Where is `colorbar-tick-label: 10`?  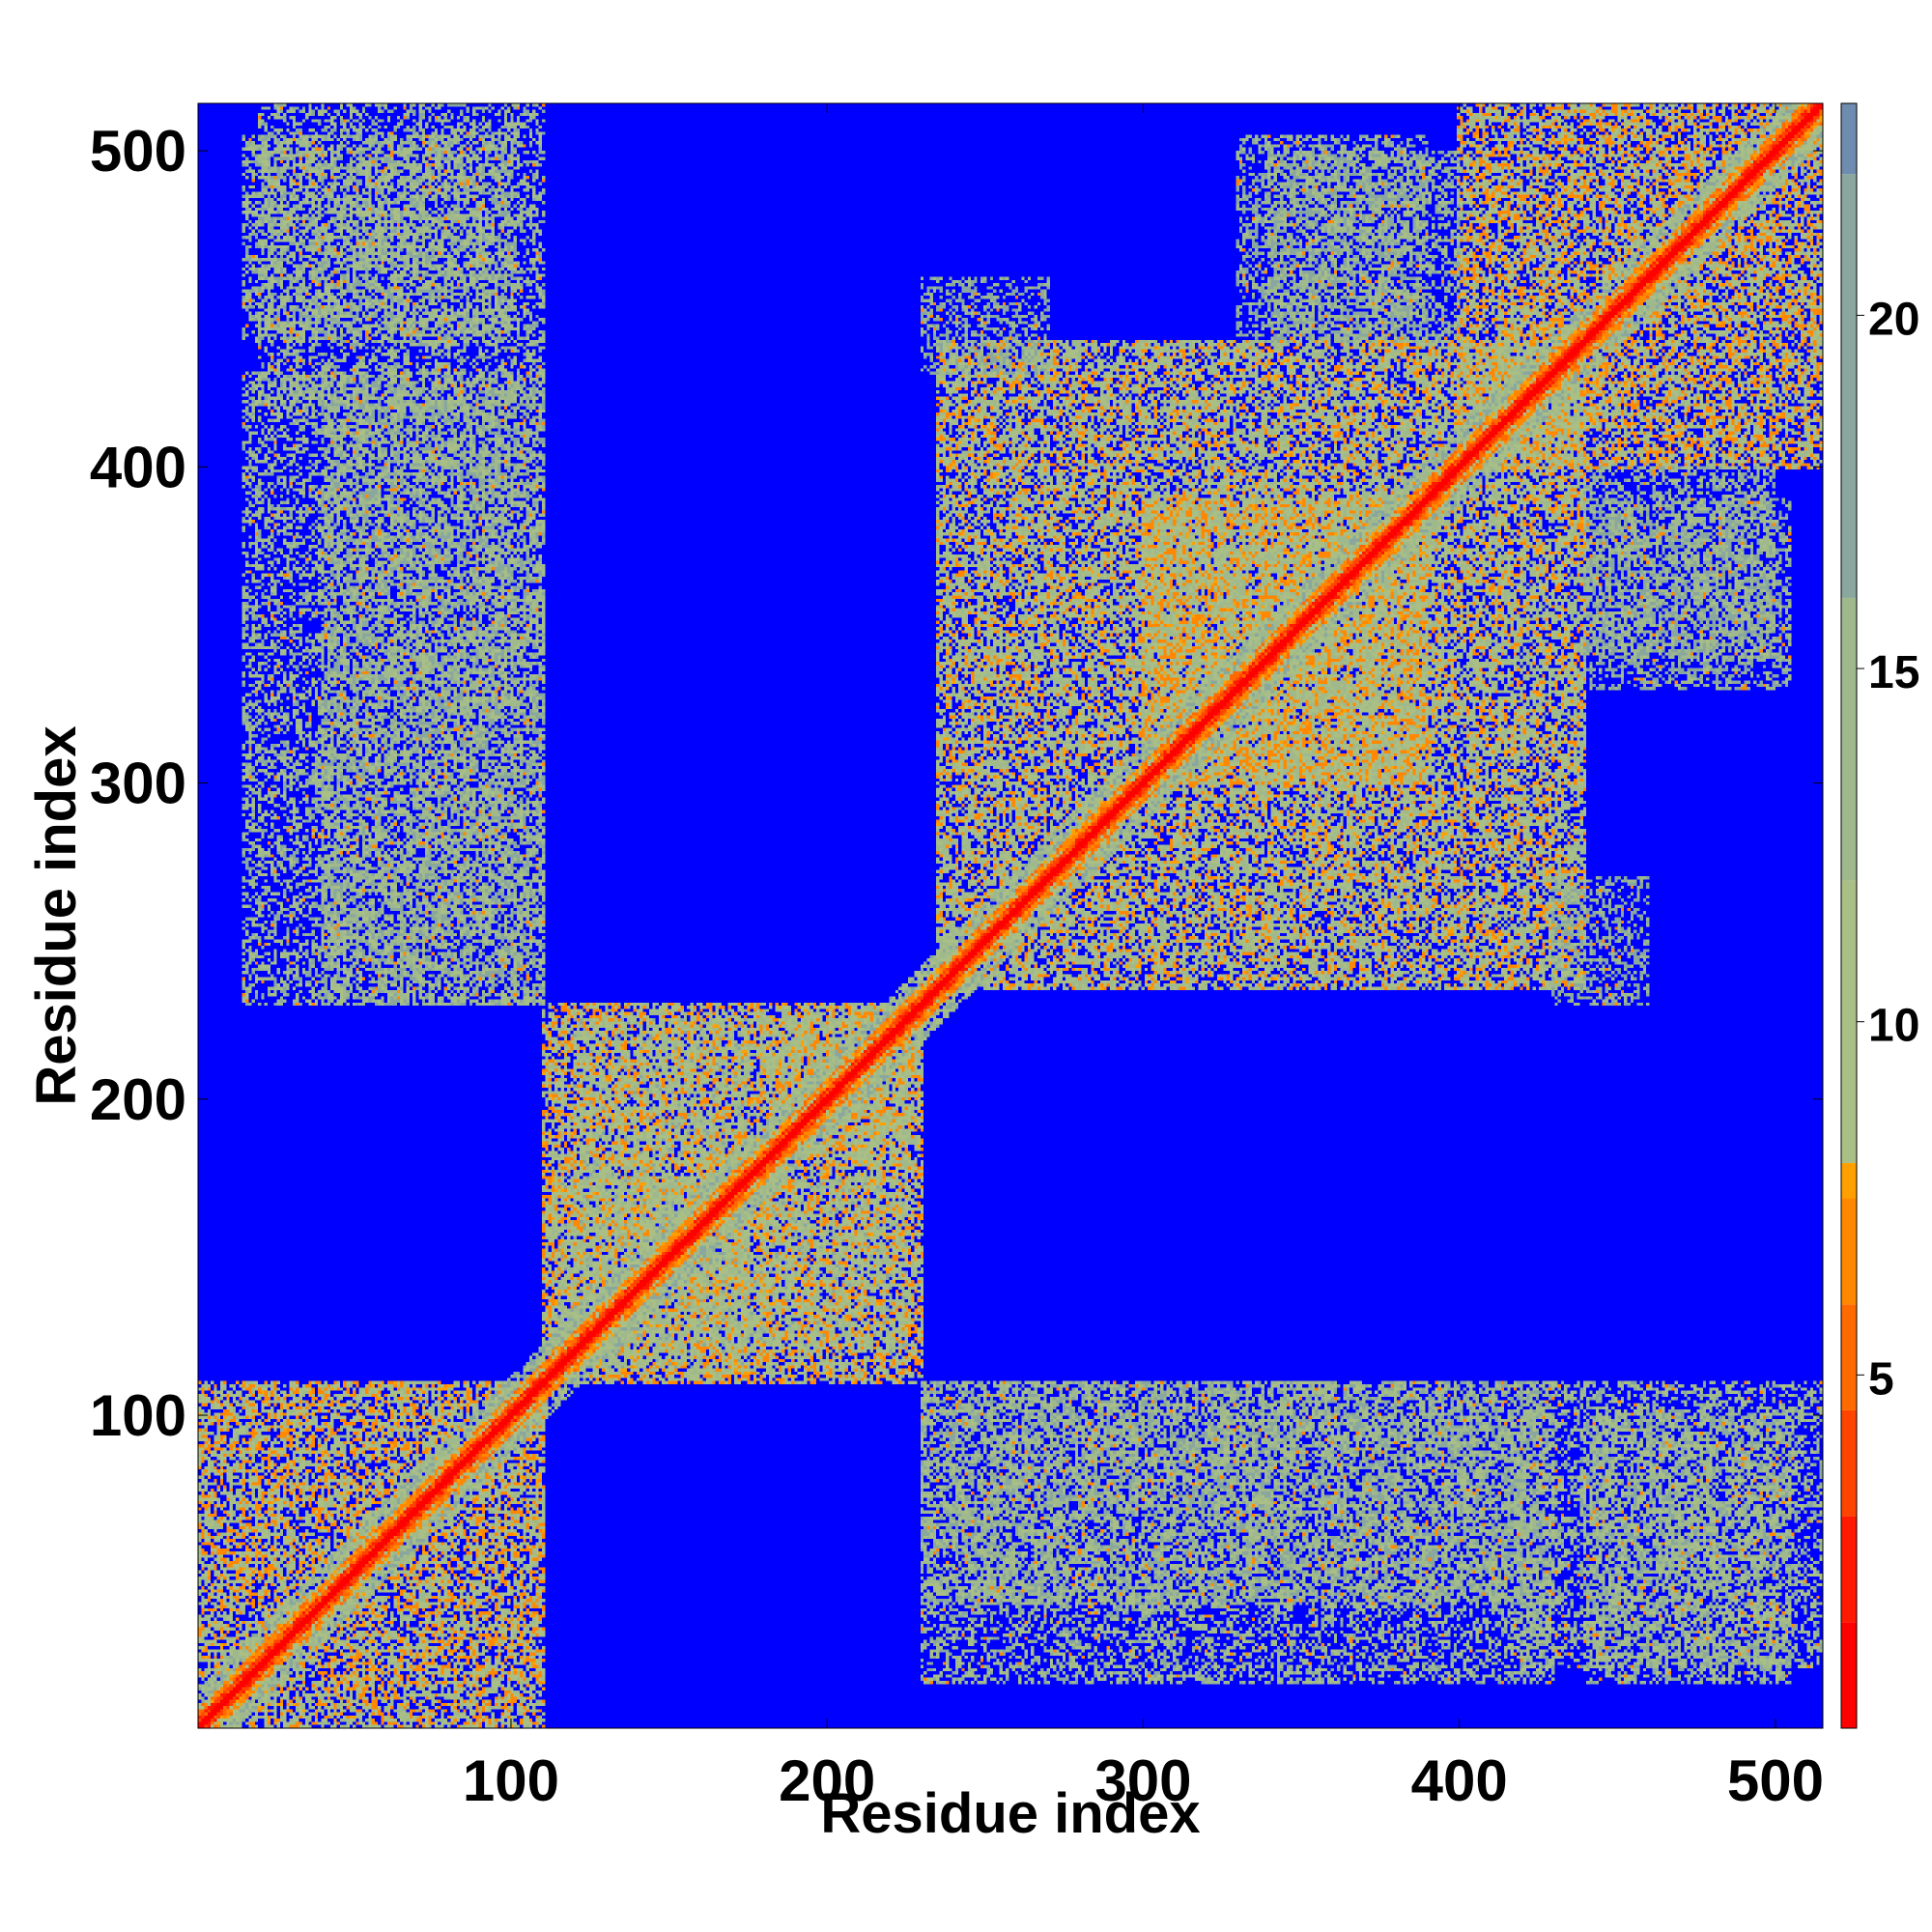
colorbar-tick-label: 10 is located at coordinates (1893, 1026).